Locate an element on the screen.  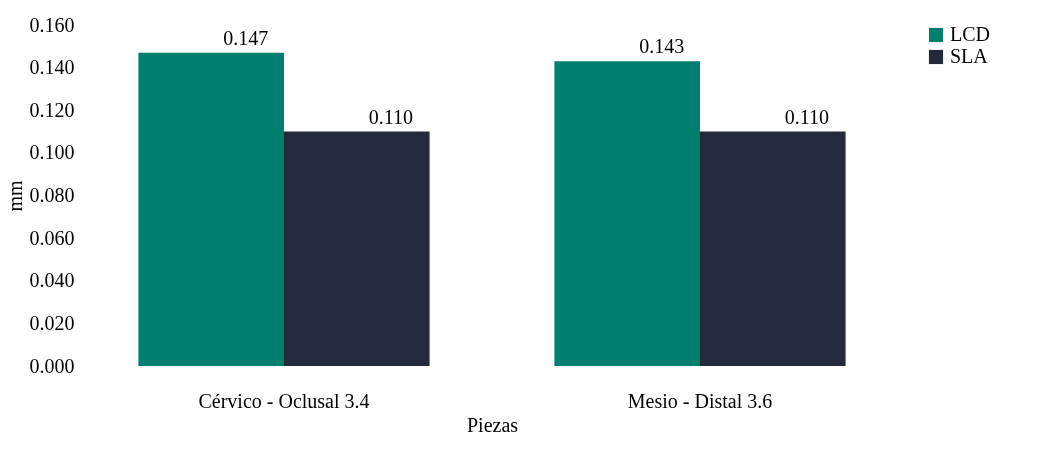
y-tick-label: 0.140 is located at coordinates (52, 67).